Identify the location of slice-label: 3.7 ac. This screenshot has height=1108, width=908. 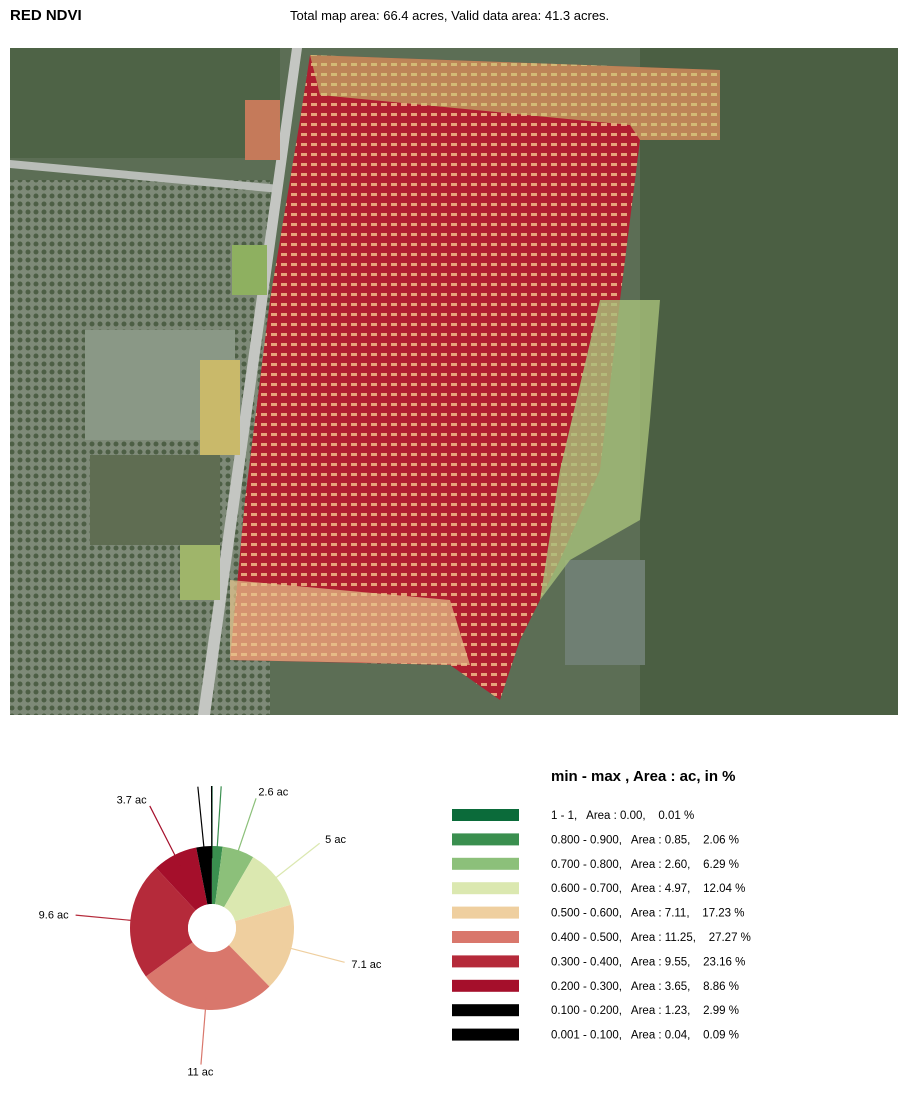
(132, 801).